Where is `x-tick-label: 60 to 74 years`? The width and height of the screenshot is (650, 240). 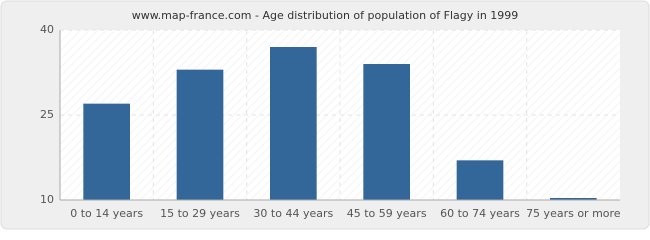
x-tick-label: 60 to 74 years is located at coordinates (480, 213).